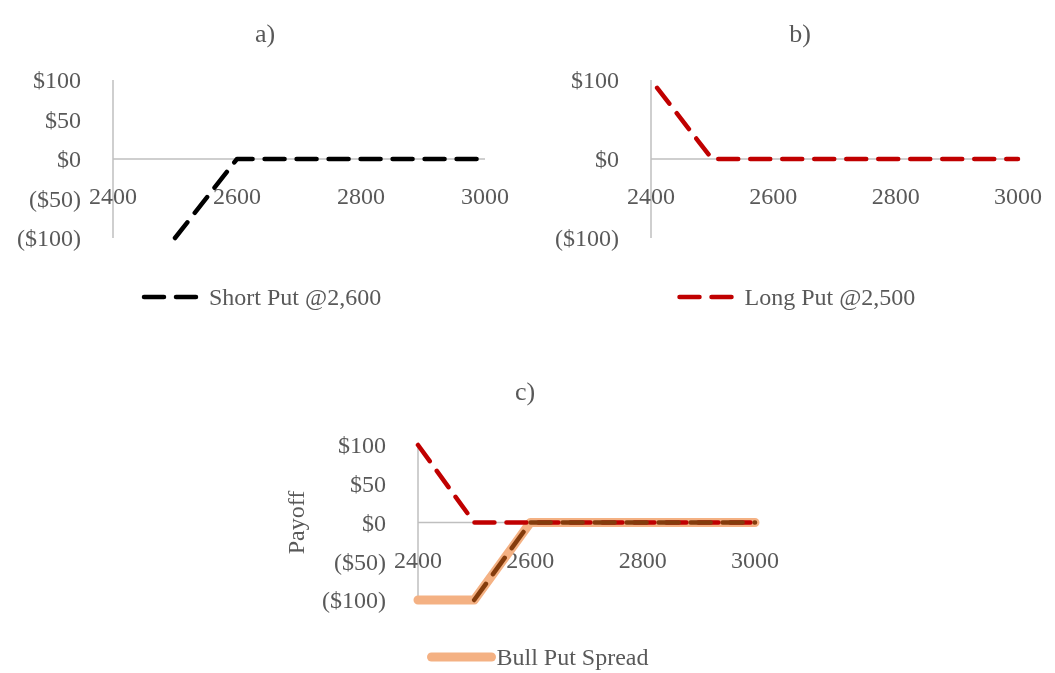 Image resolution: width=1055 pixels, height=673 pixels. I want to click on legend-label: Short Put @2,600, so click(295, 297).